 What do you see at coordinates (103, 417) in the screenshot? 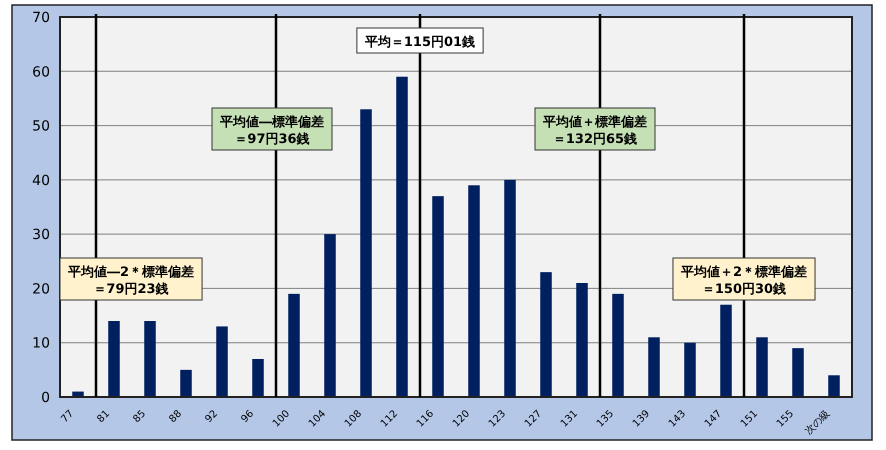
I see `x-tick-label: 81` at bounding box center [103, 417].